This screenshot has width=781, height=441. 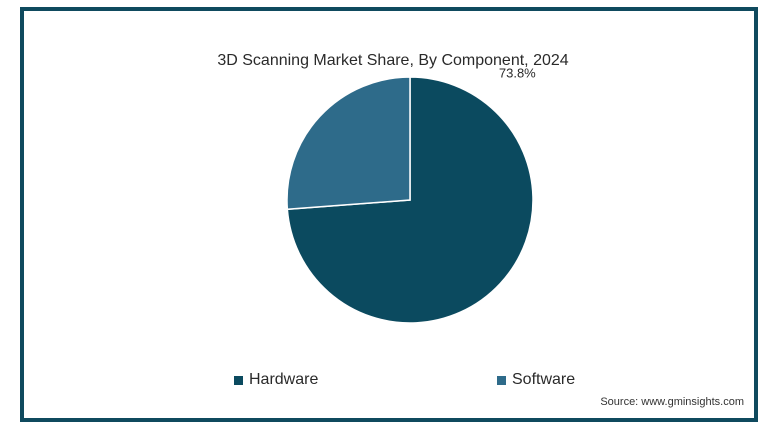 What do you see at coordinates (544, 379) in the screenshot?
I see `legend-label-software: Software` at bounding box center [544, 379].